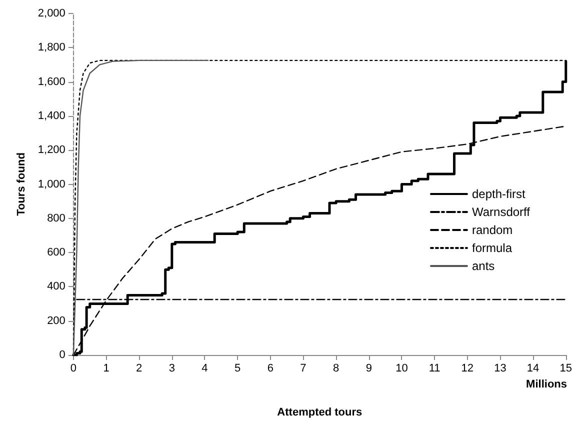  Describe the element at coordinates (499, 194) in the screenshot. I see `legend-label: depth-first` at that location.